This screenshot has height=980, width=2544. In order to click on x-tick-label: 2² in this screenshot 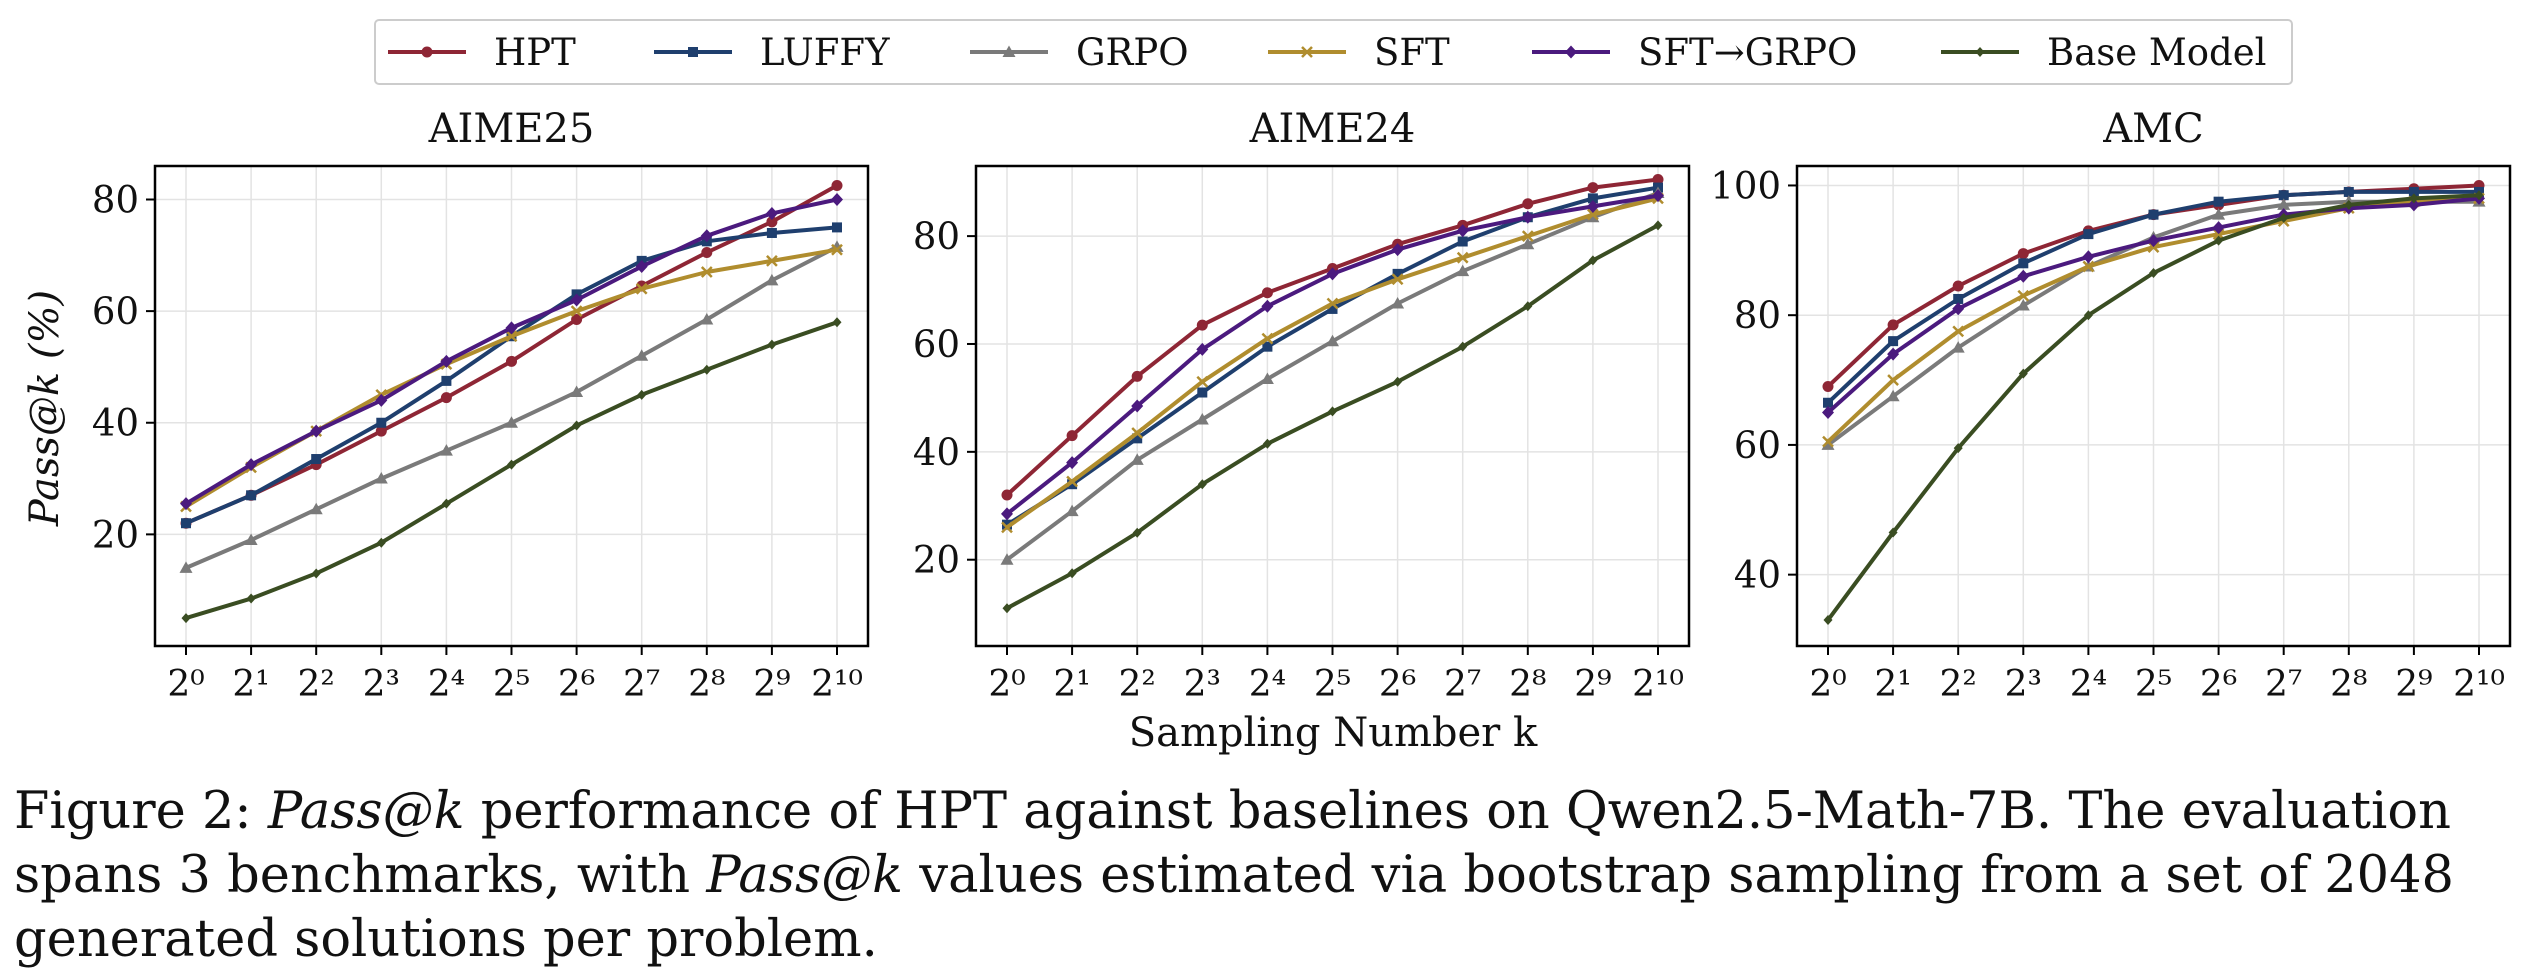, I will do `click(1137, 684)`.